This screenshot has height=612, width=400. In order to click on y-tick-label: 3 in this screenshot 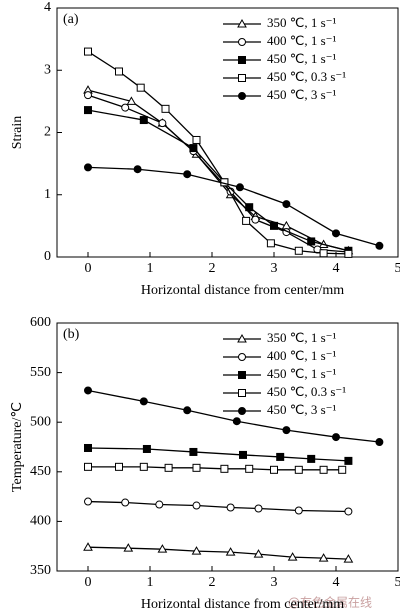, I will do `click(47, 69)`.